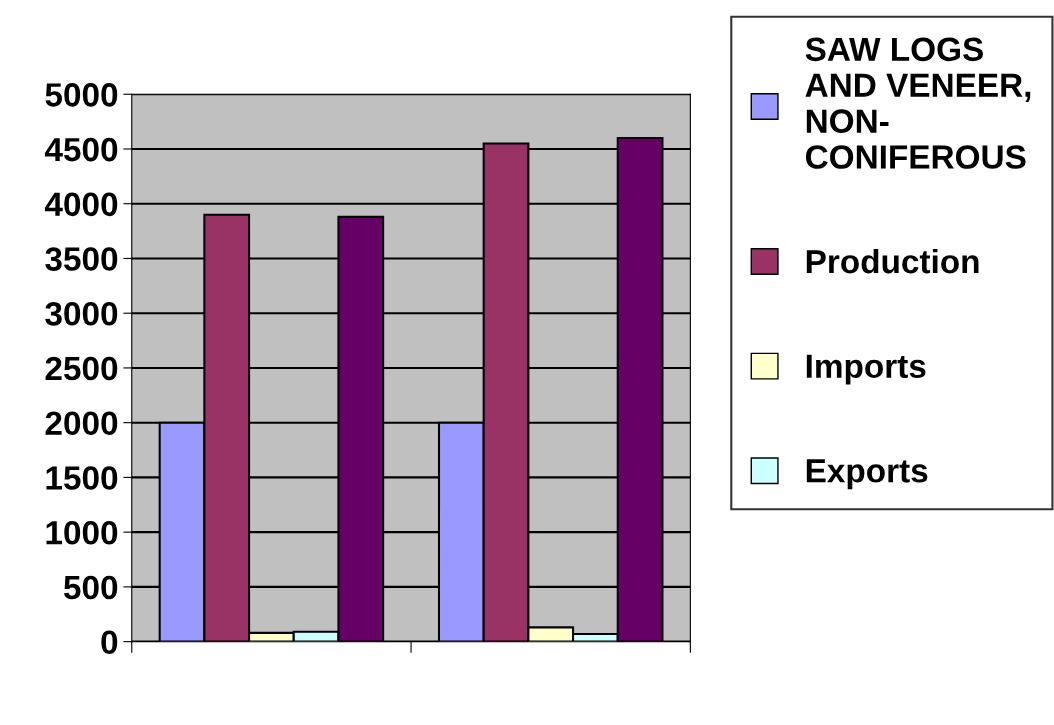 This screenshot has height=725, width=1054. I want to click on y-tick-label: 2500, so click(81, 368).